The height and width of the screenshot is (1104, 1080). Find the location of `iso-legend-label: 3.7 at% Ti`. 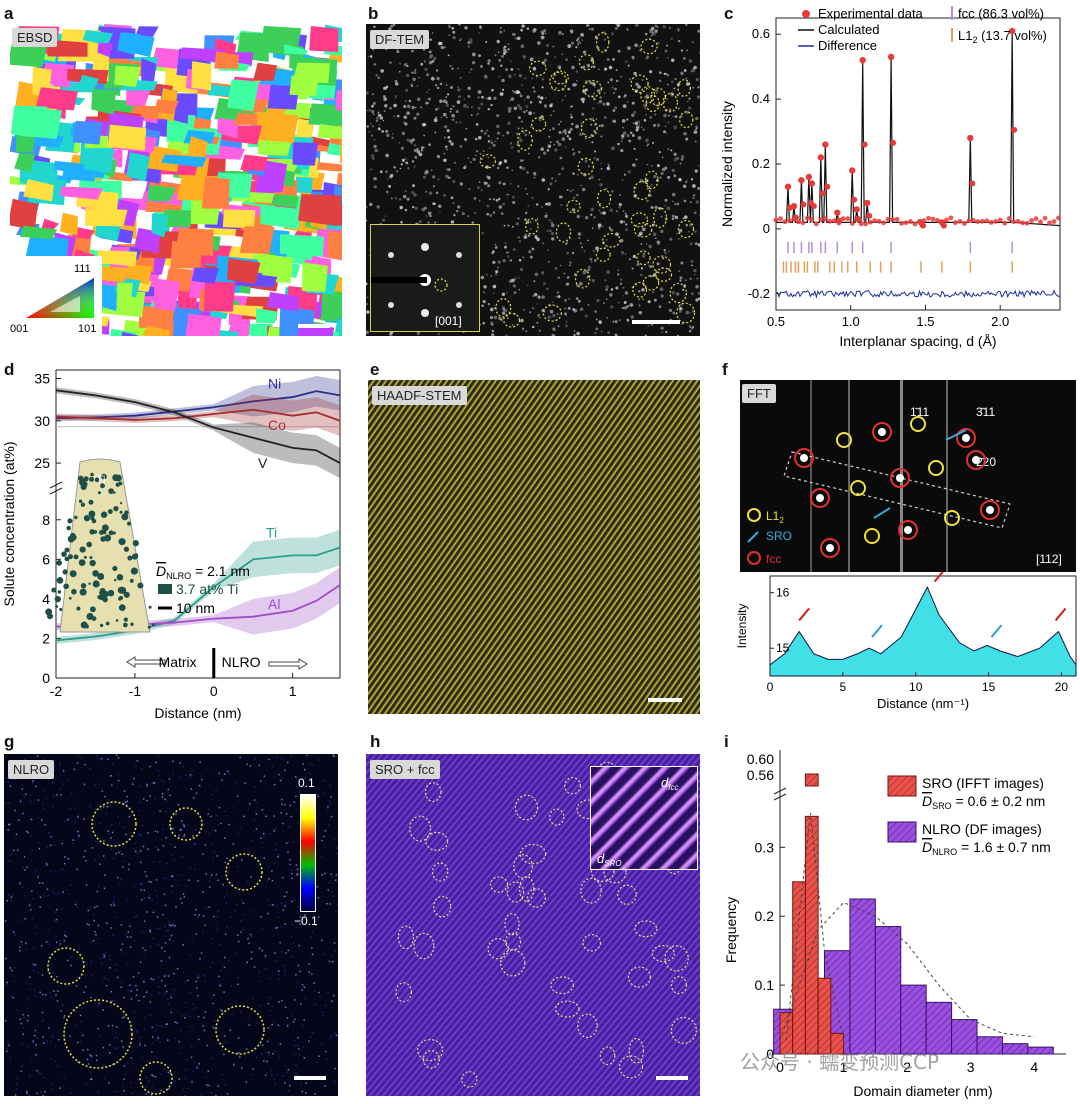

iso-legend-label: 3.7 at% Ti is located at coordinates (207, 589).